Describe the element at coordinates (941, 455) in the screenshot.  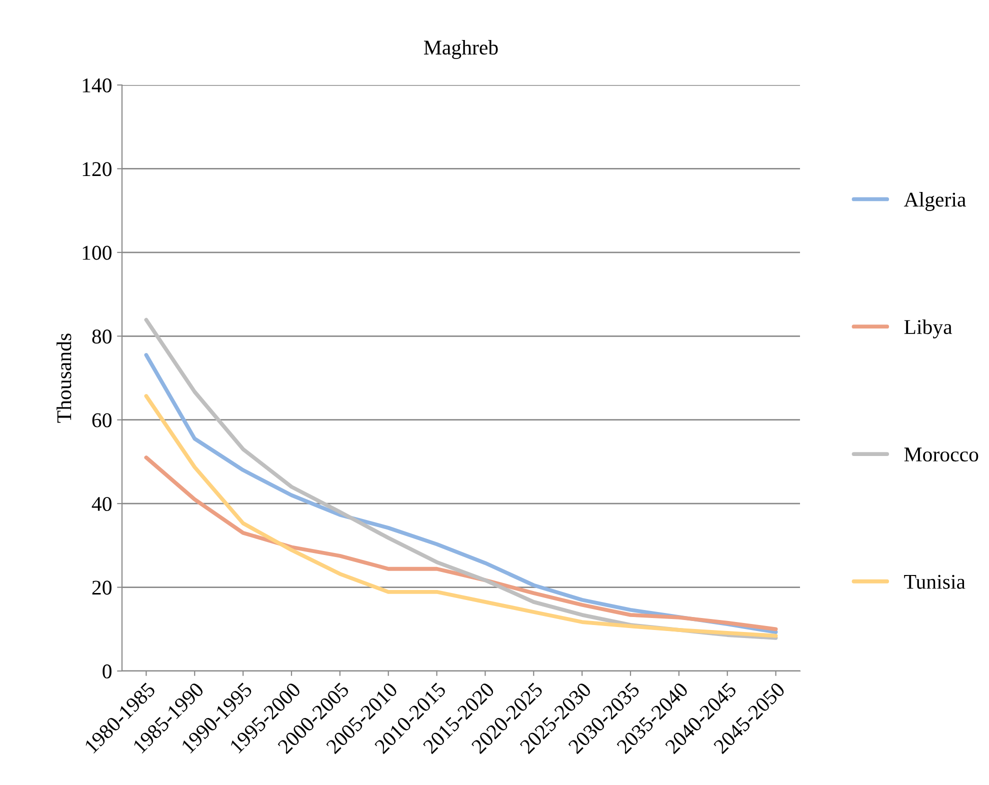
I see `legend-label: Morocco` at that location.